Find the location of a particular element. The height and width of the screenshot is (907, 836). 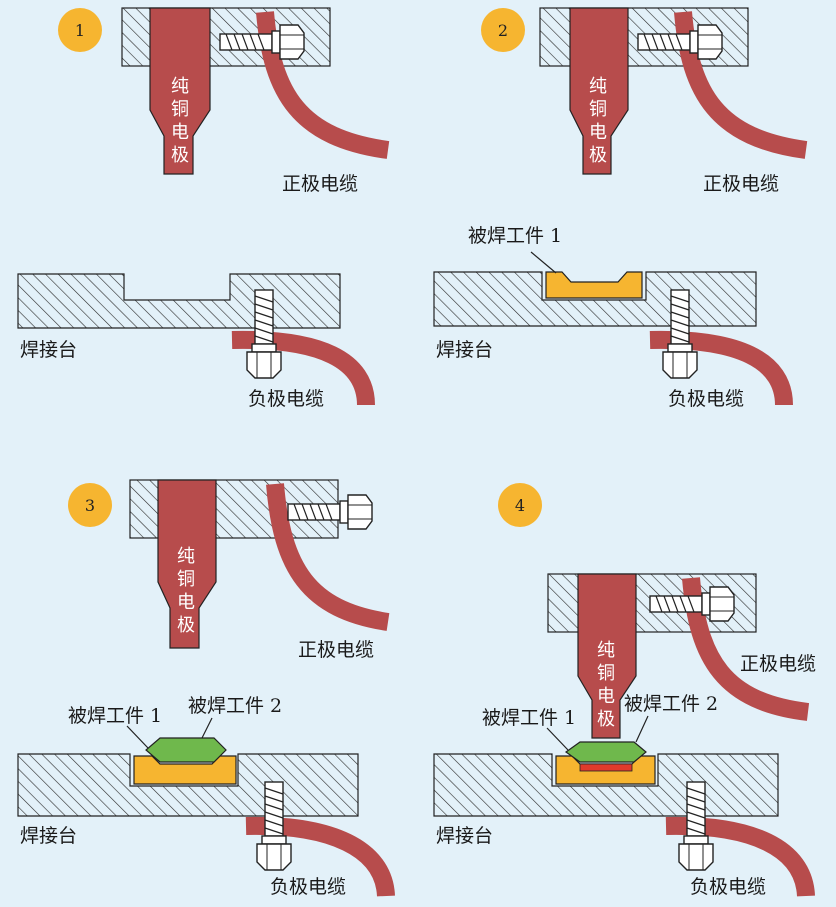

step-1-badge is located at coordinates (80, 30).